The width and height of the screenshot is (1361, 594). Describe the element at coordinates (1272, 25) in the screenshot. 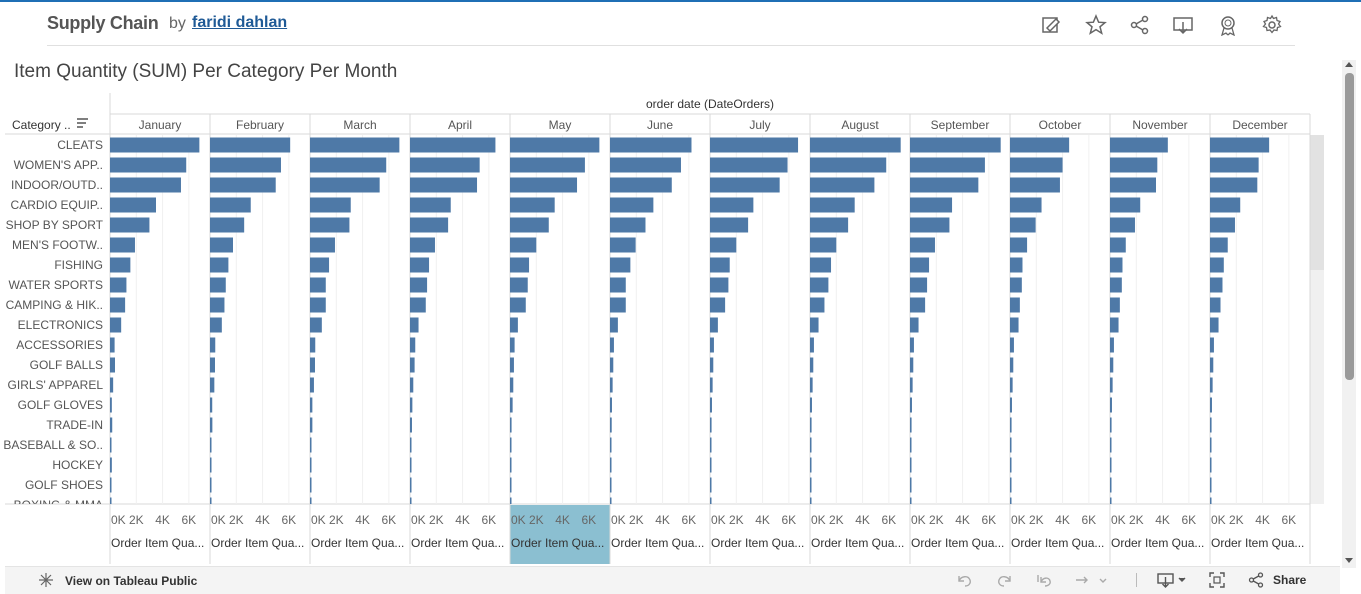

I see `settings-icon` at that location.